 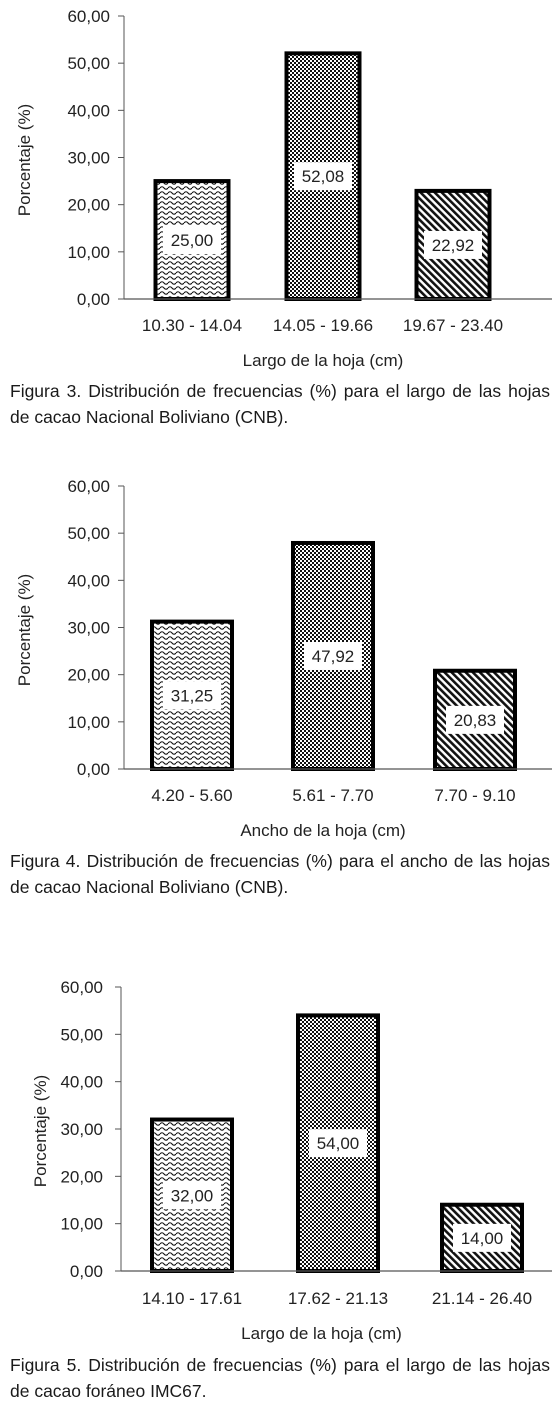 What do you see at coordinates (474, 795) in the screenshot?
I see `x-tick-label: 7.70 - 9.10` at bounding box center [474, 795].